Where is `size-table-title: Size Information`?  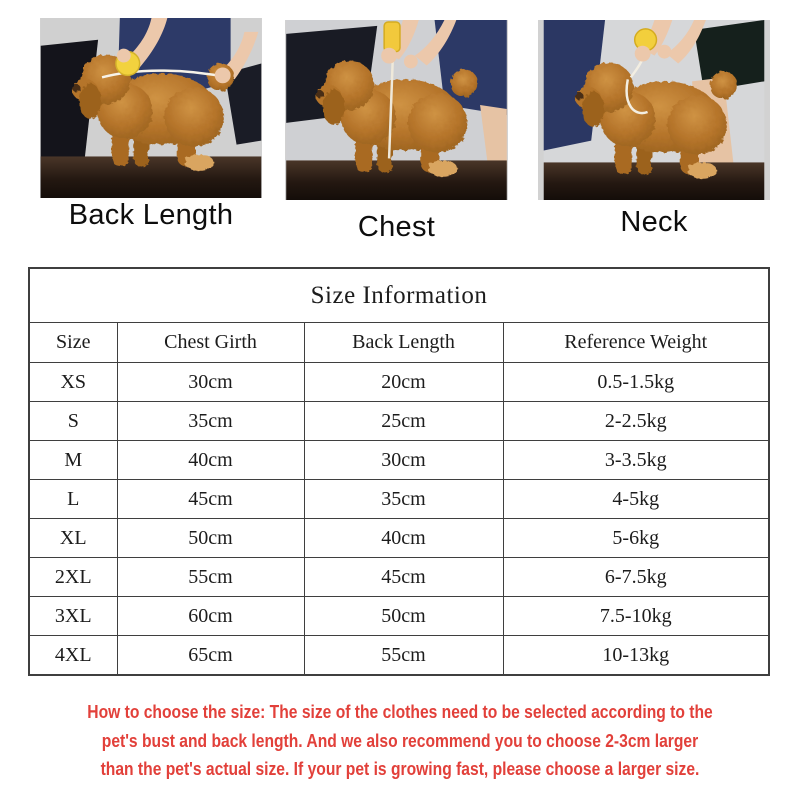 size-table-title: Size Information is located at coordinates (399, 295).